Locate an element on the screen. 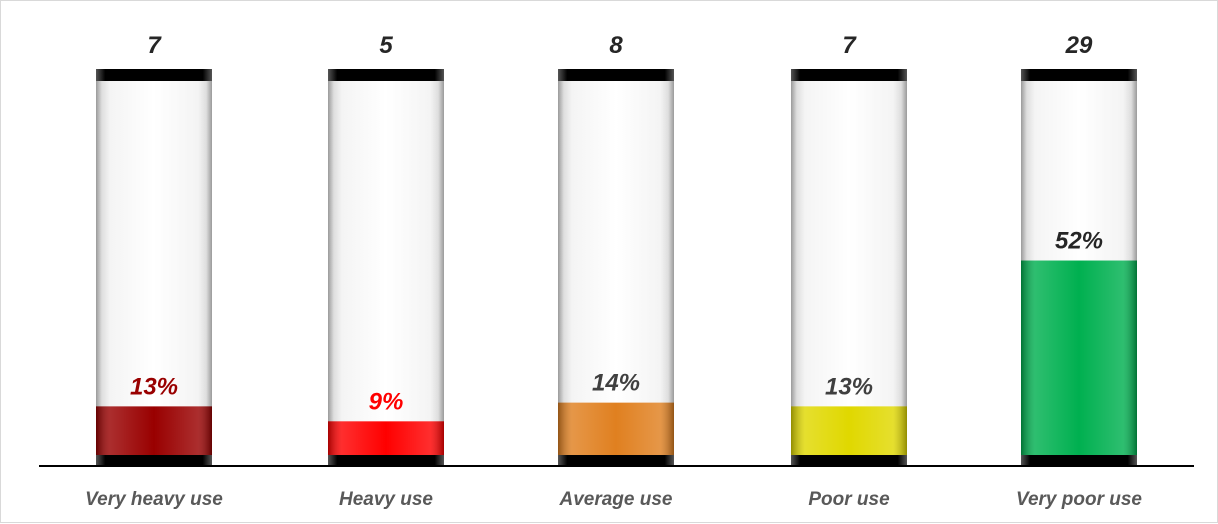 This screenshot has width=1218, height=524. category-label-0: Very heavy use is located at coordinates (154, 499).